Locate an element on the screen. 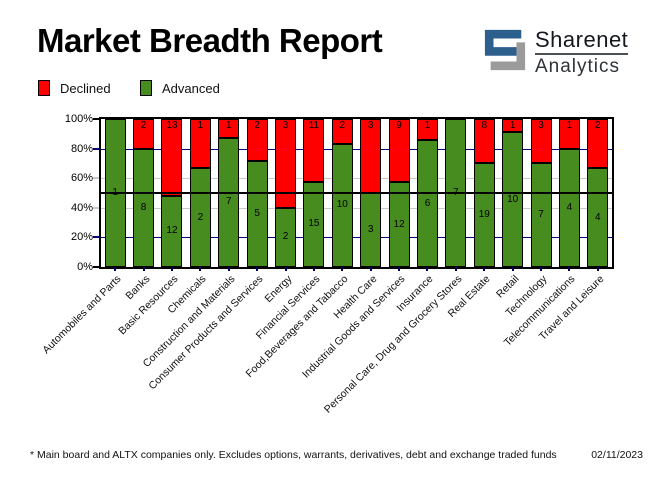  fifty-percent-line is located at coordinates (356, 193).